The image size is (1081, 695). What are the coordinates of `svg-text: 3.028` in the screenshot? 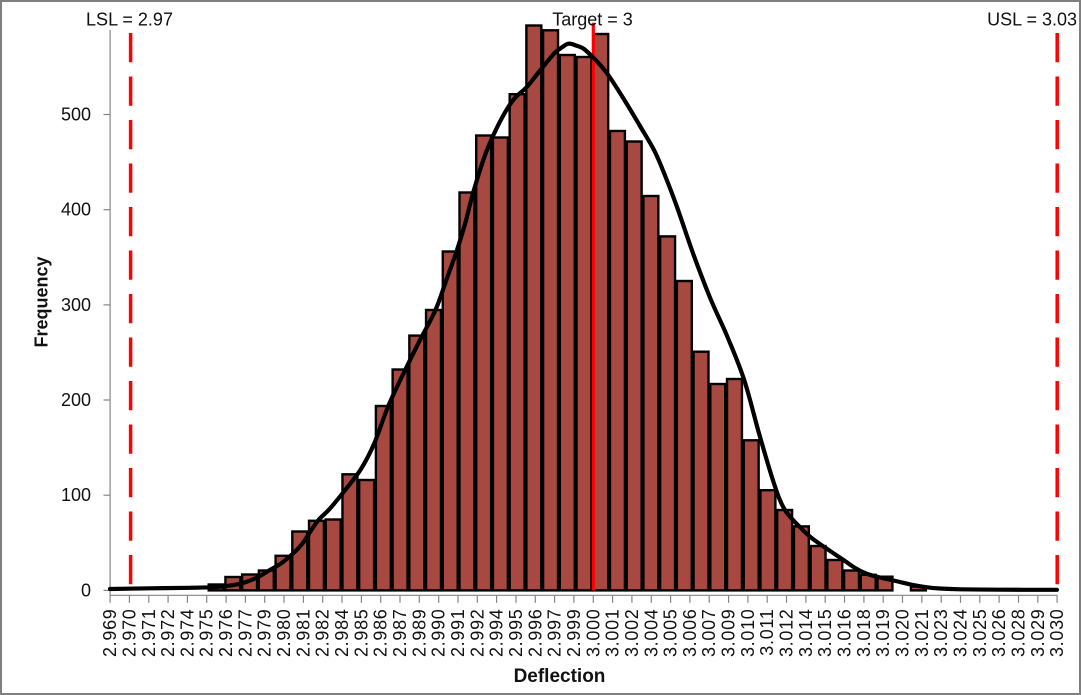 It's located at (1019, 633).